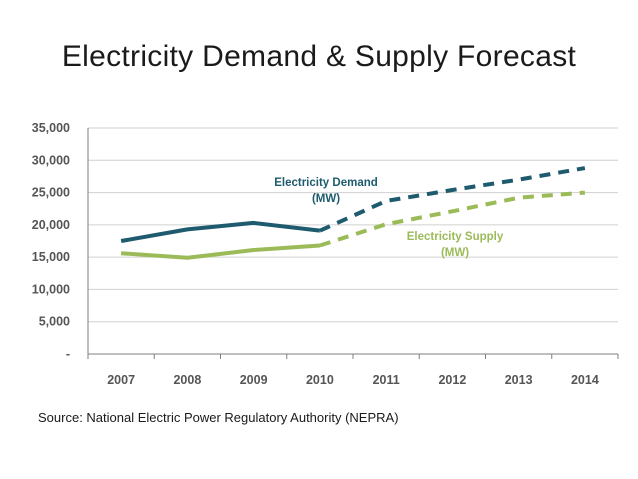 The width and height of the screenshot is (638, 479). I want to click on y-tick-label: 5,000, so click(54, 322).